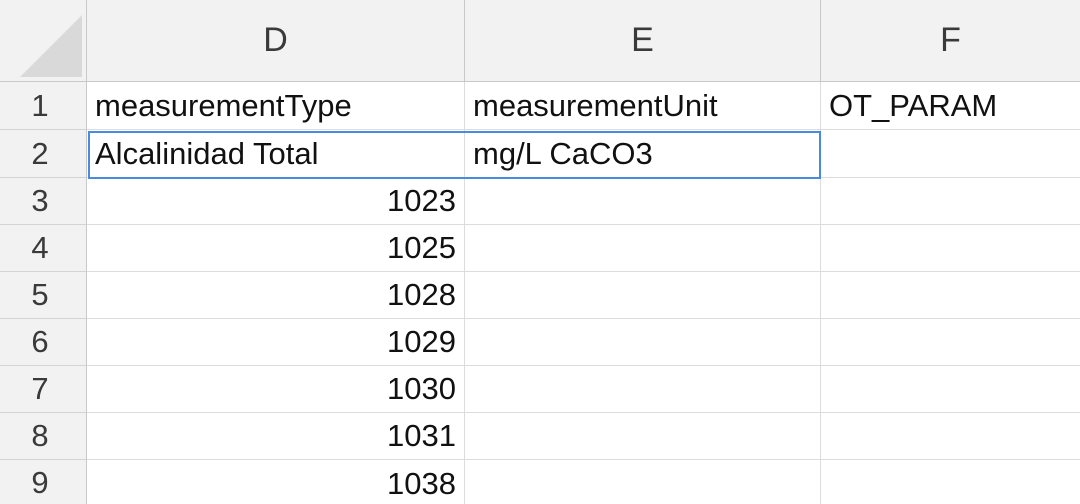 Image resolution: width=1080 pixels, height=504 pixels. Describe the element at coordinates (43, 436) in the screenshot. I see `row-header-8: 8` at that location.